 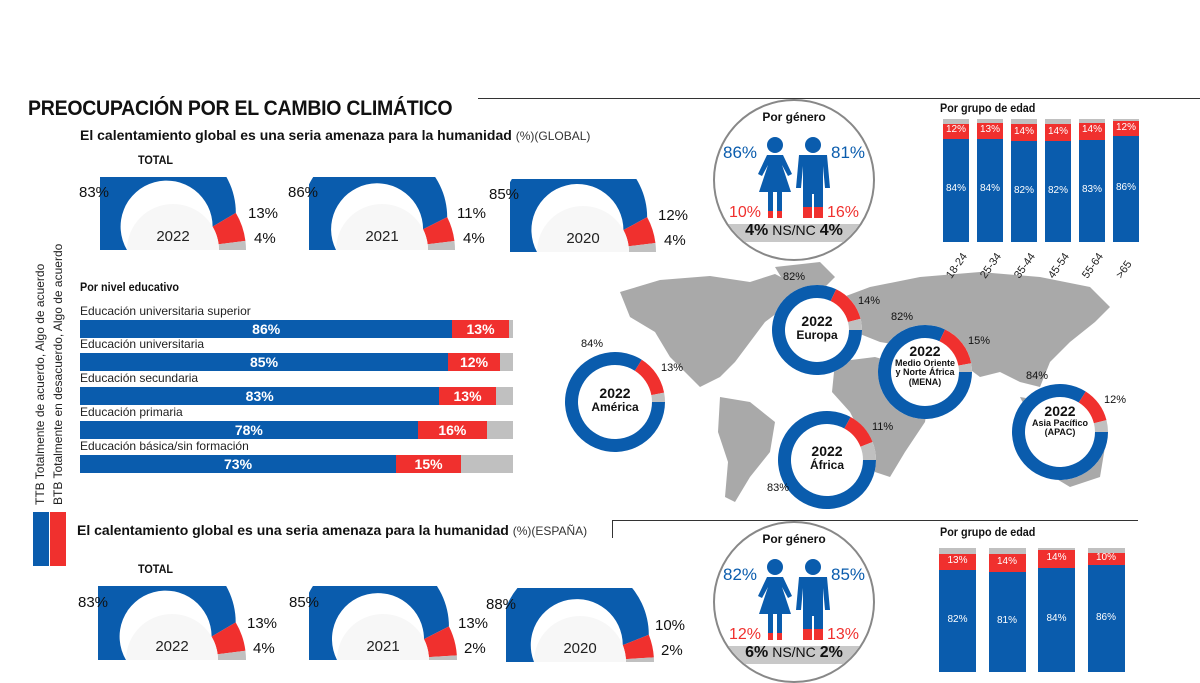 I want to click on gauge-disagree-label: 10%, so click(x=670, y=625).